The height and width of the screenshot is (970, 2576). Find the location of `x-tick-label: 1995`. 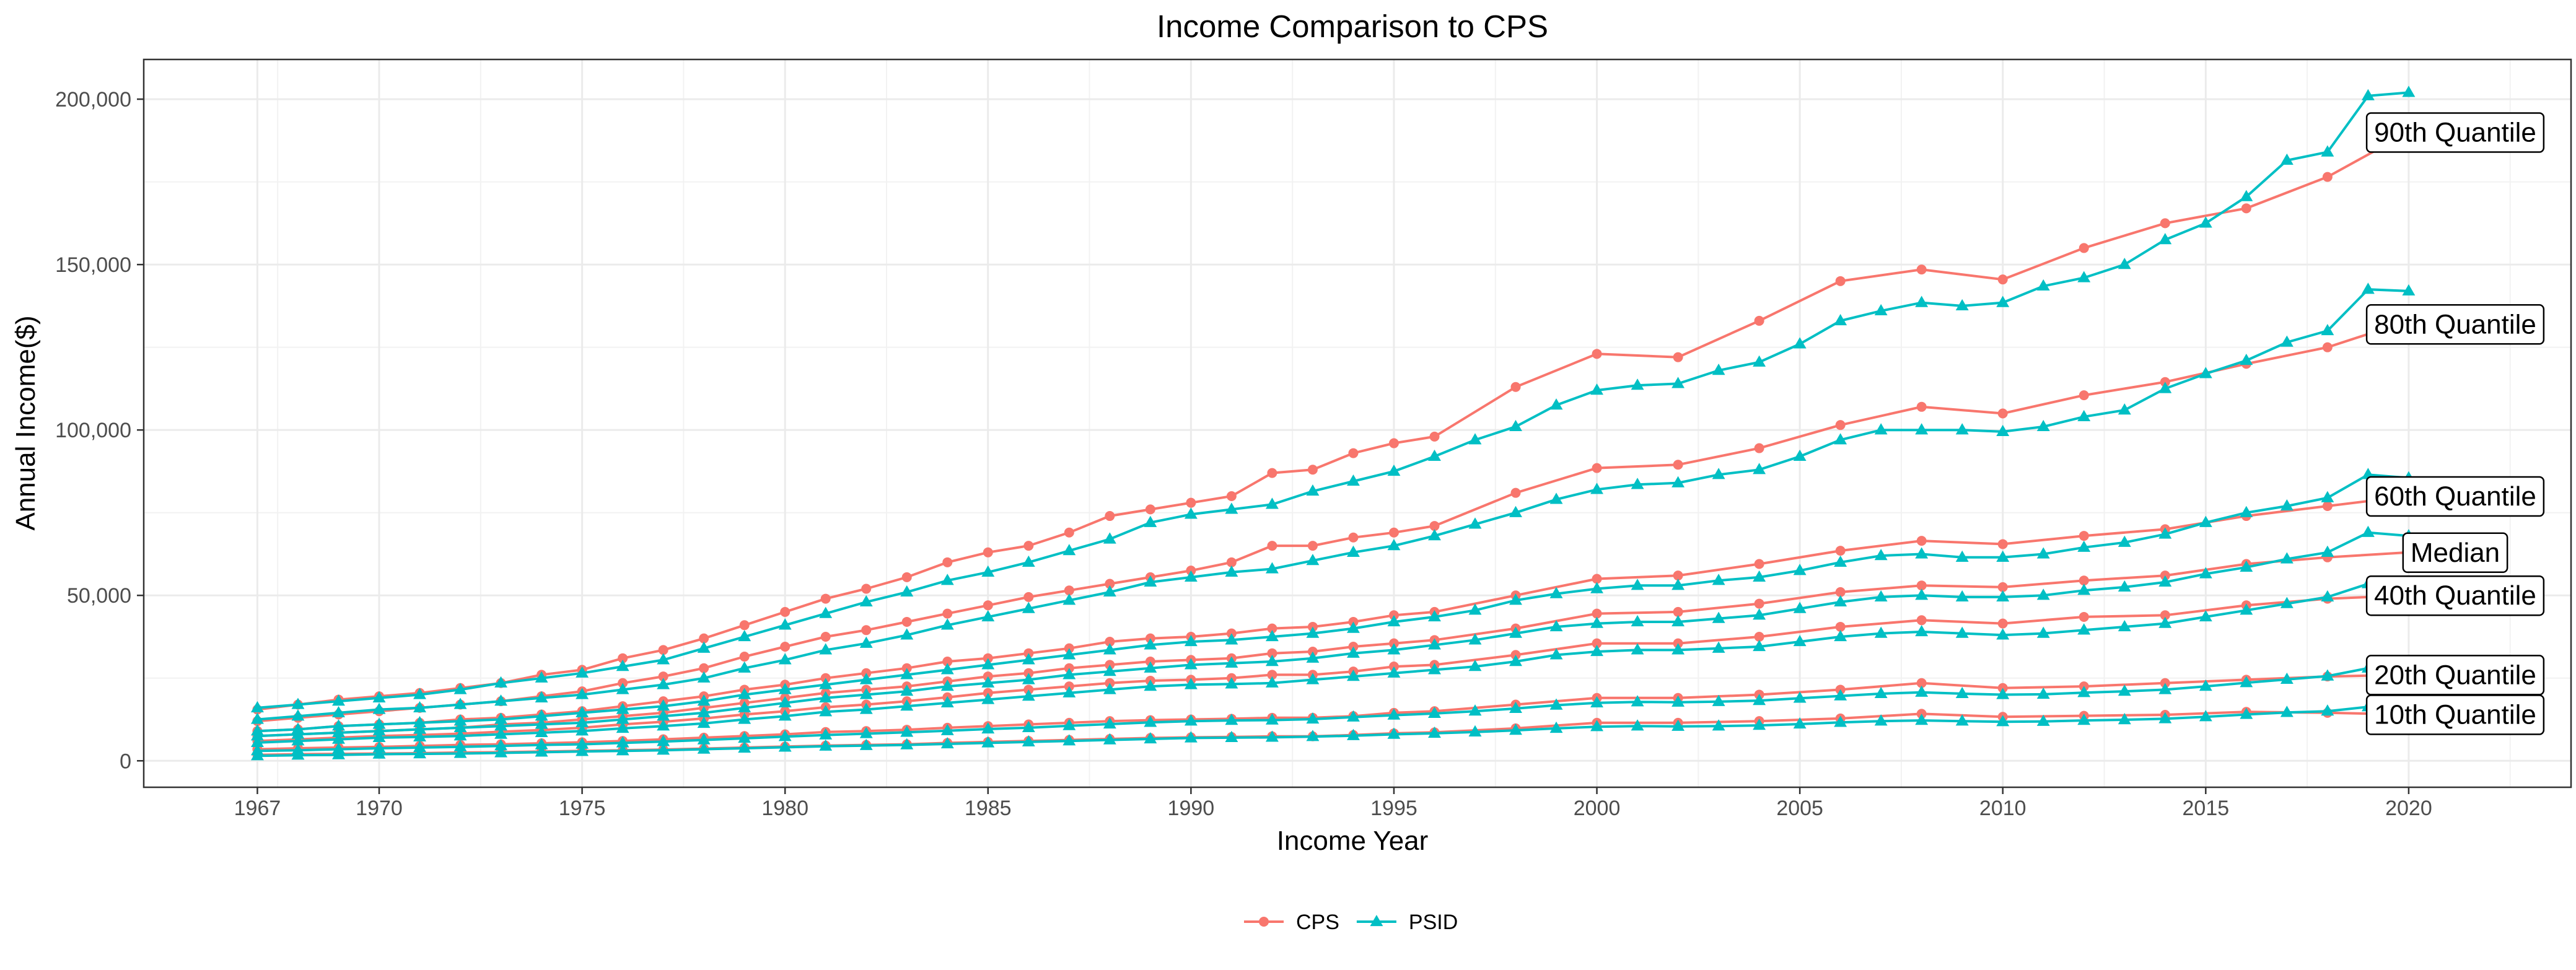

x-tick-label: 1995 is located at coordinates (1393, 808).